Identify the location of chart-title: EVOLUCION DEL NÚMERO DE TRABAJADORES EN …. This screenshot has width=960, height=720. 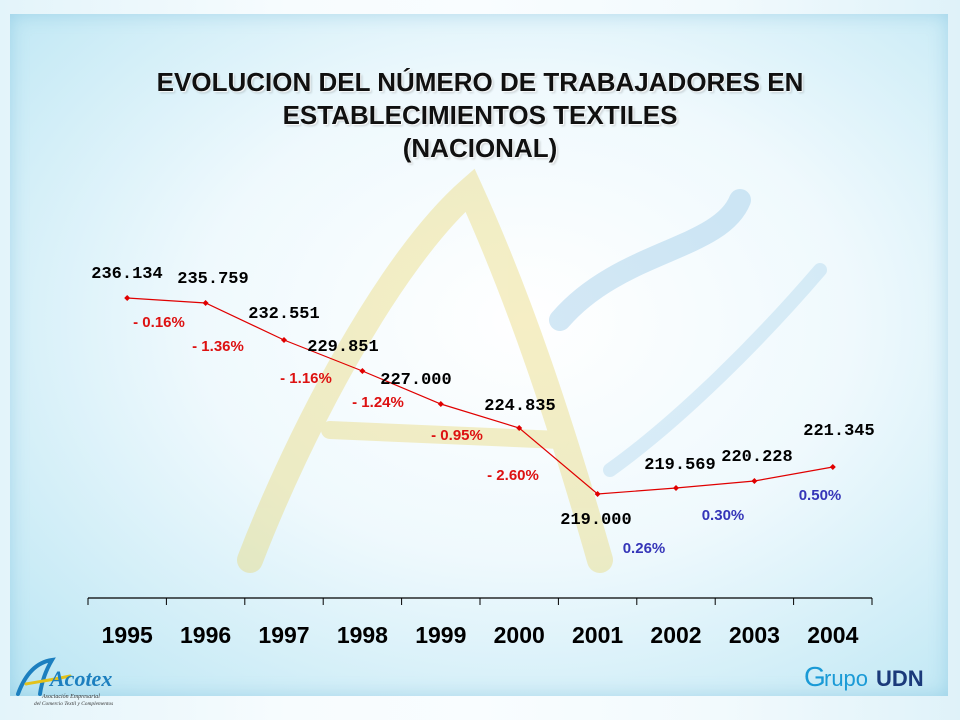
(480, 115).